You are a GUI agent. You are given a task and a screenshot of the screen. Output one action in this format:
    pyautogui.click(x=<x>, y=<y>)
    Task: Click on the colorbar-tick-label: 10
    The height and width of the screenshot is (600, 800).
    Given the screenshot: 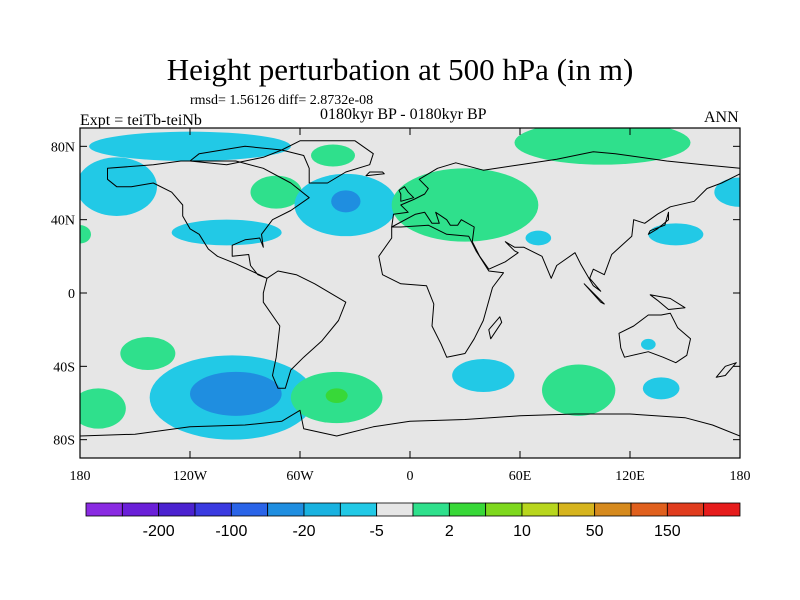 What is the action you would take?
    pyautogui.click(x=522, y=531)
    